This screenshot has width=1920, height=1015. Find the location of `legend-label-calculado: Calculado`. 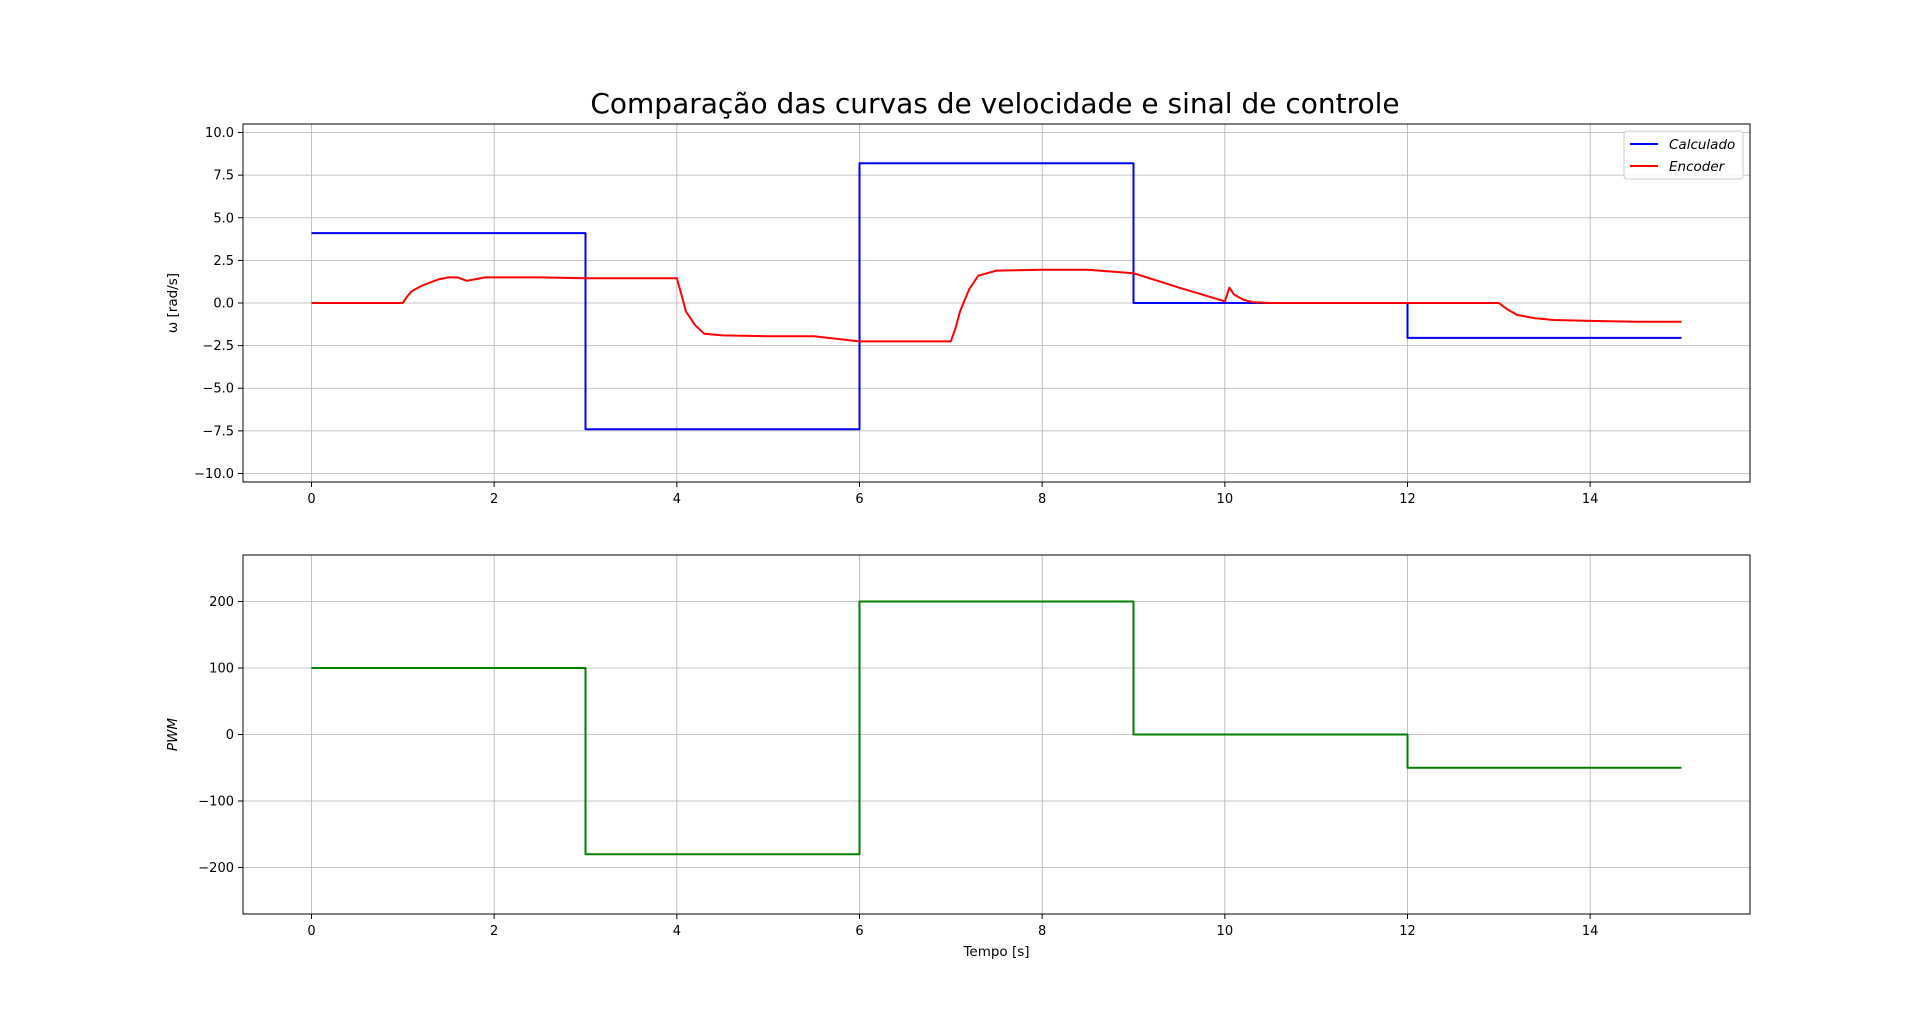

legend-label-calculado: Calculado is located at coordinates (1702, 145).